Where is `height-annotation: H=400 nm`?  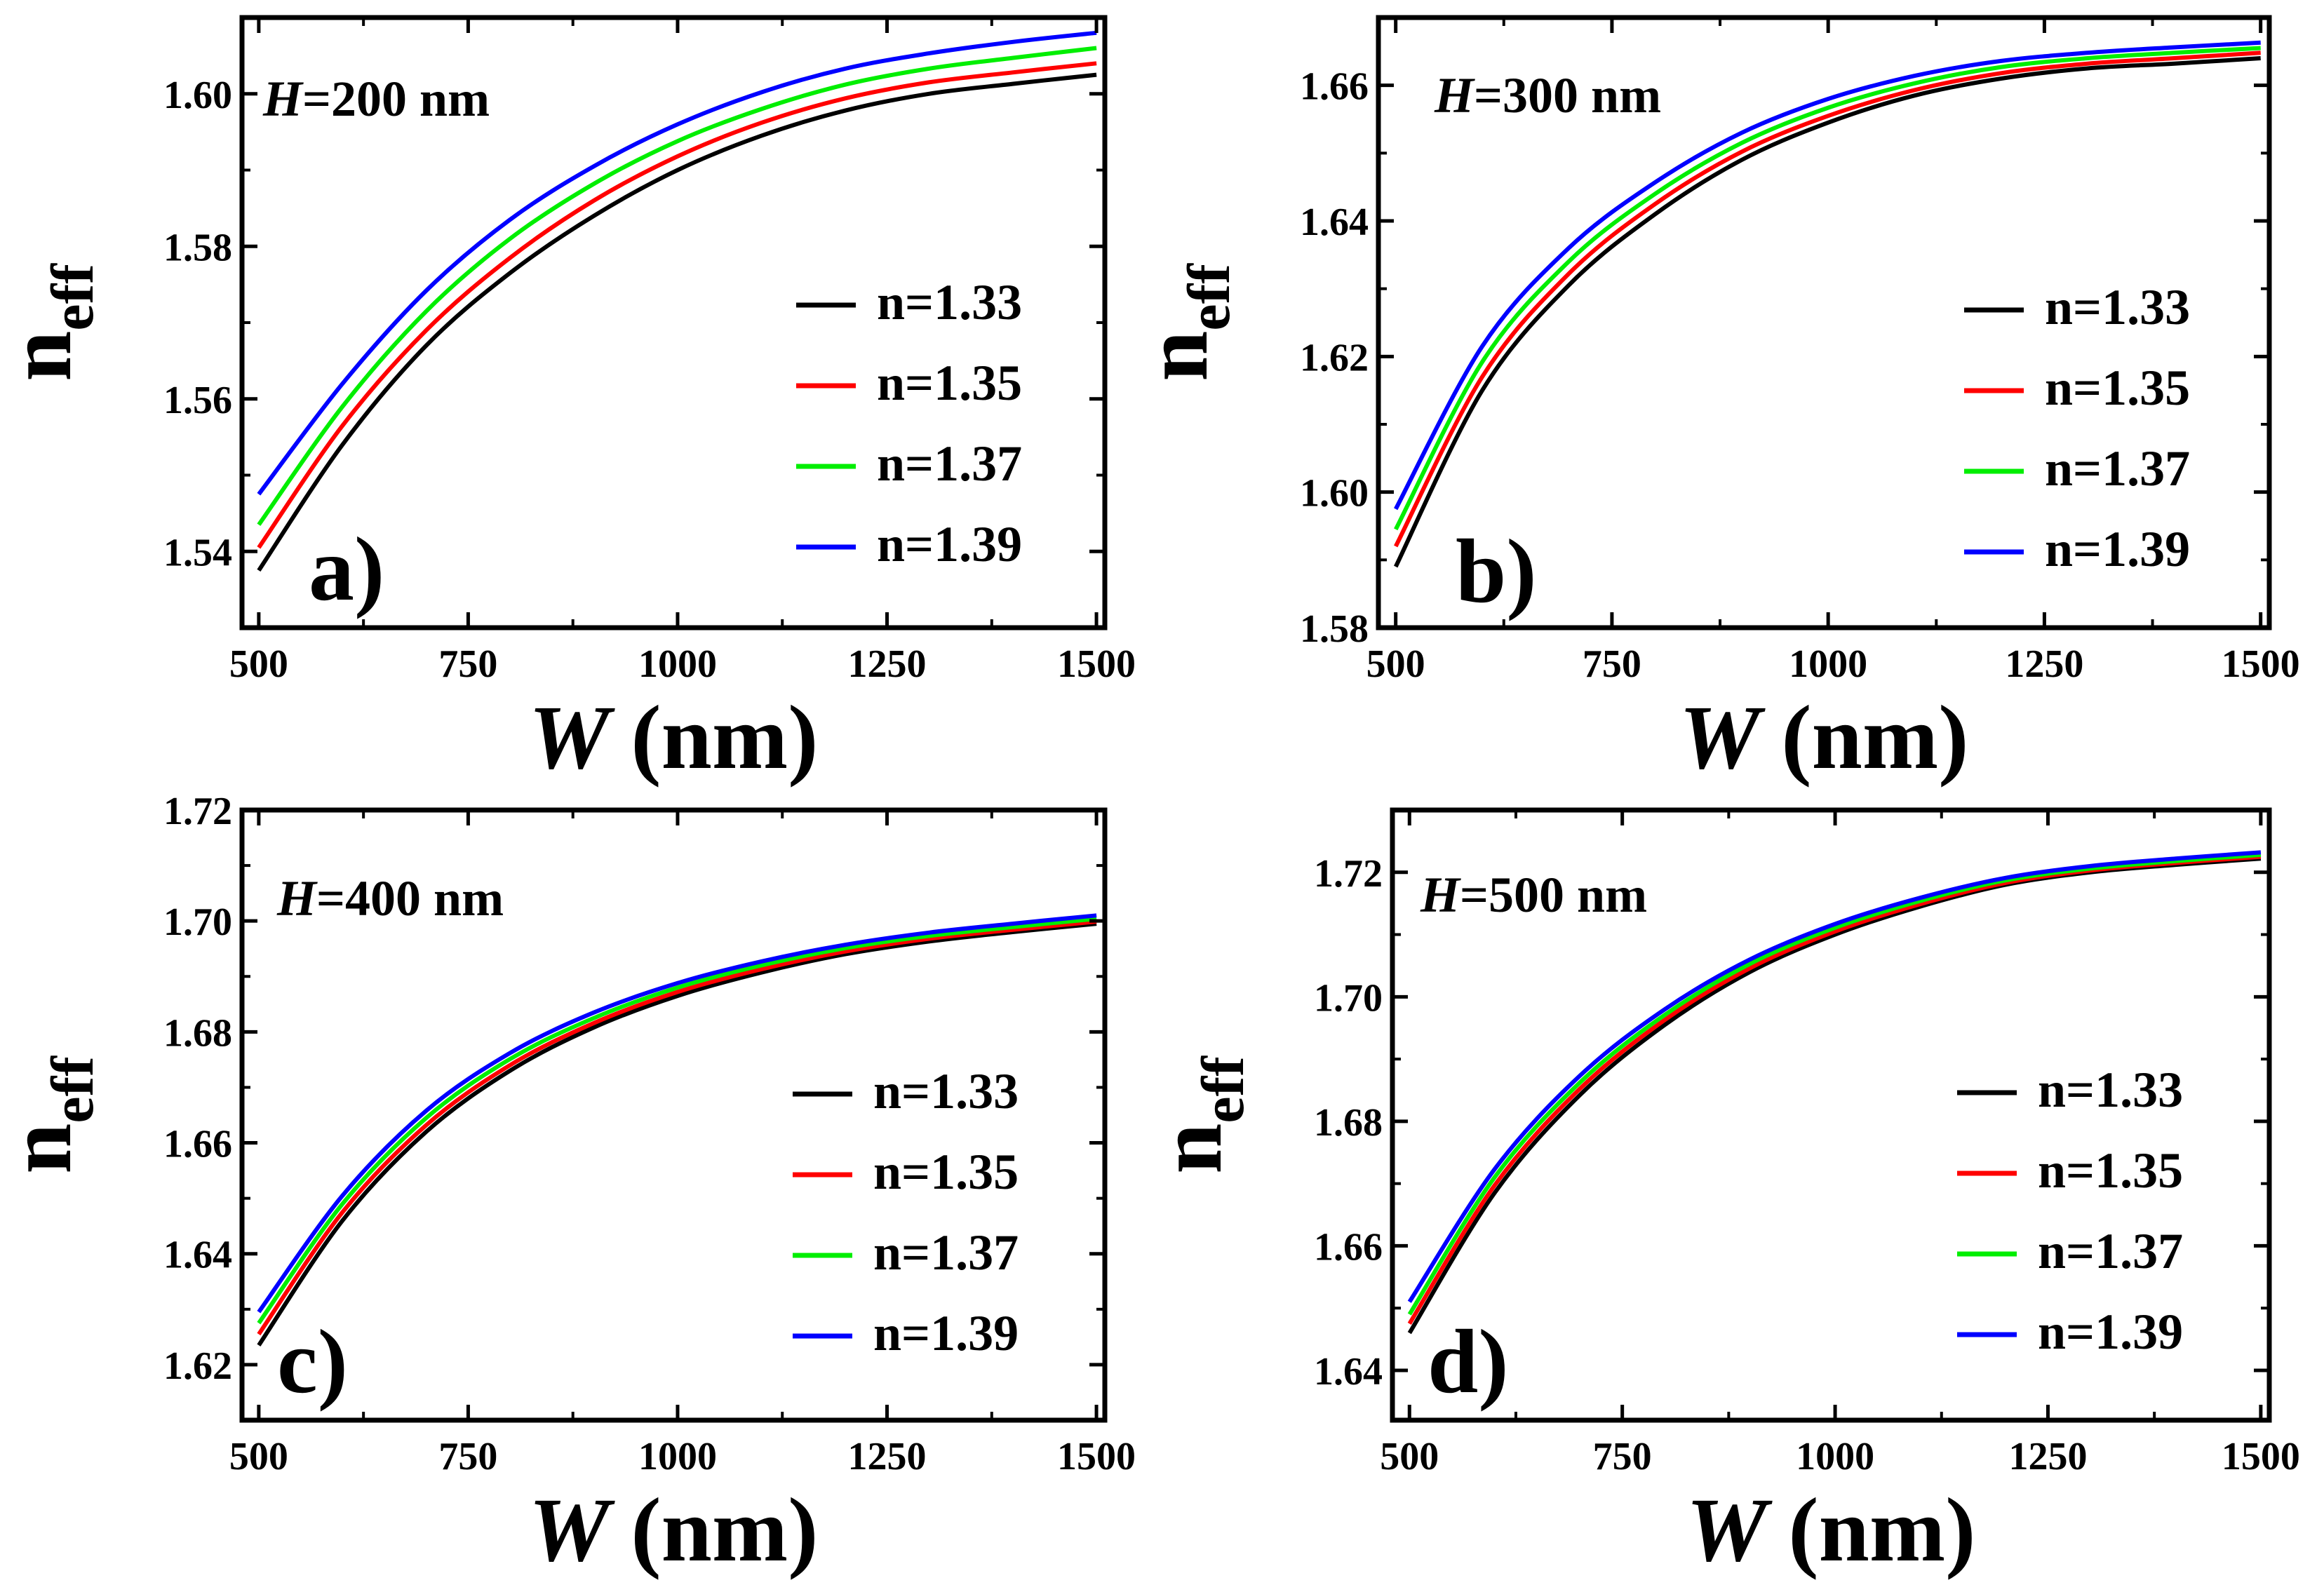
height-annotation: H=400 nm is located at coordinates (390, 898).